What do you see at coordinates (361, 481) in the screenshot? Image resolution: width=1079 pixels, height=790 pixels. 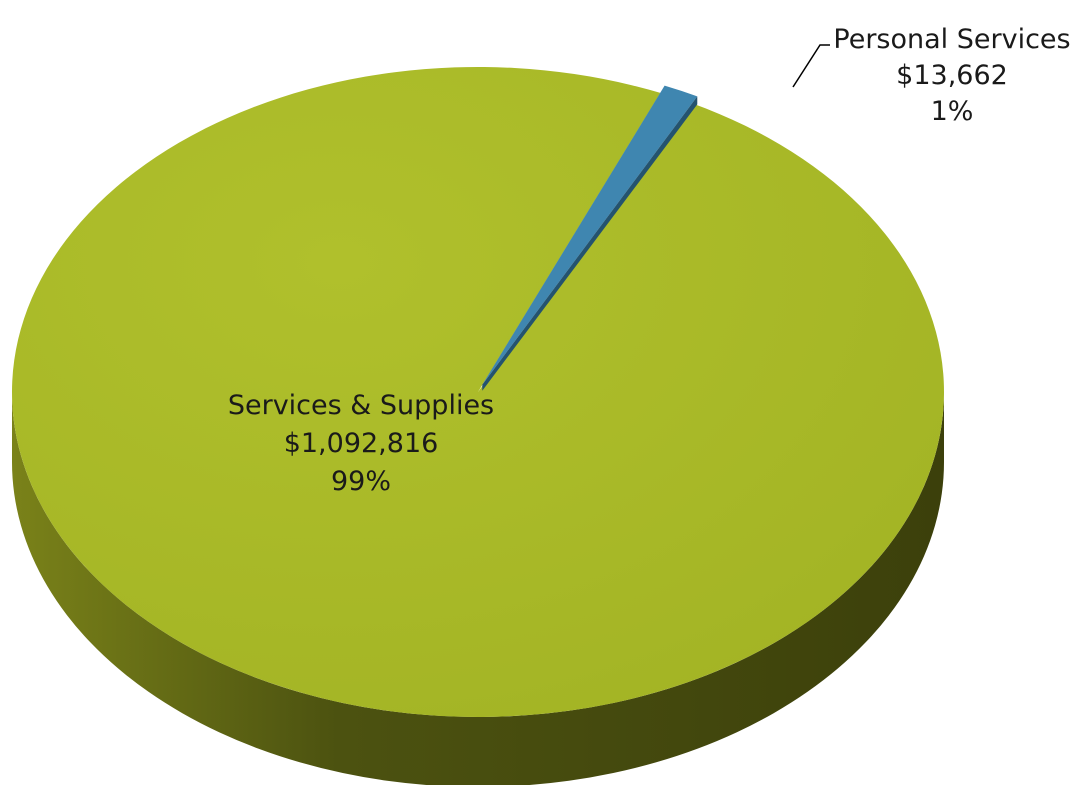 I see `data-label-services-supplies-line-3: 99%` at bounding box center [361, 481].